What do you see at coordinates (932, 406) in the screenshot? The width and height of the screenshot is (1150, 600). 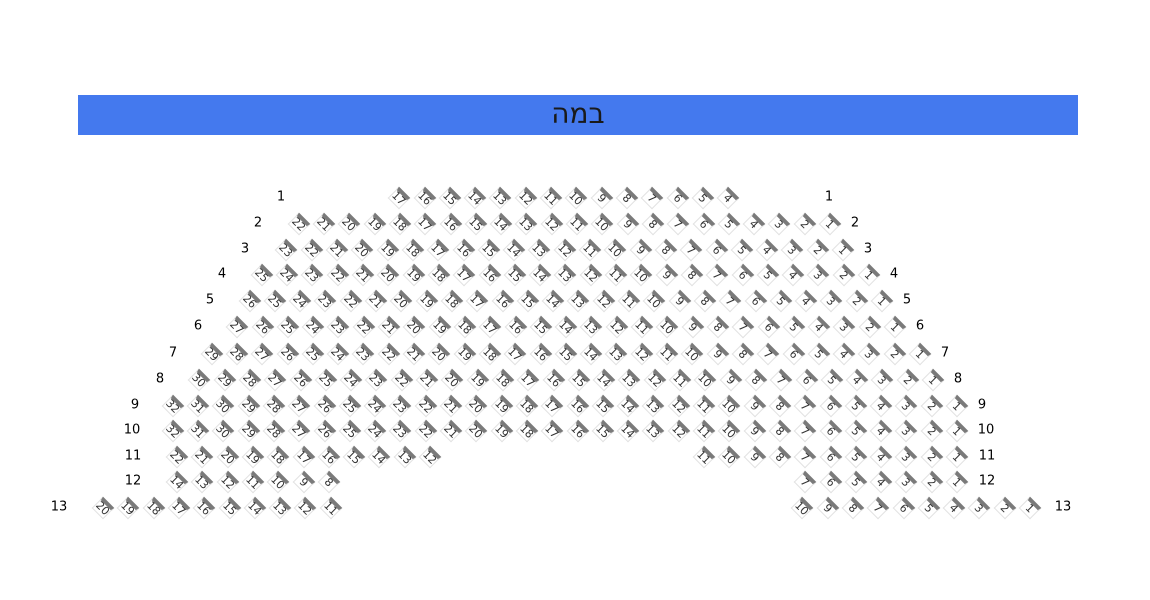 I see `seat: 2` at bounding box center [932, 406].